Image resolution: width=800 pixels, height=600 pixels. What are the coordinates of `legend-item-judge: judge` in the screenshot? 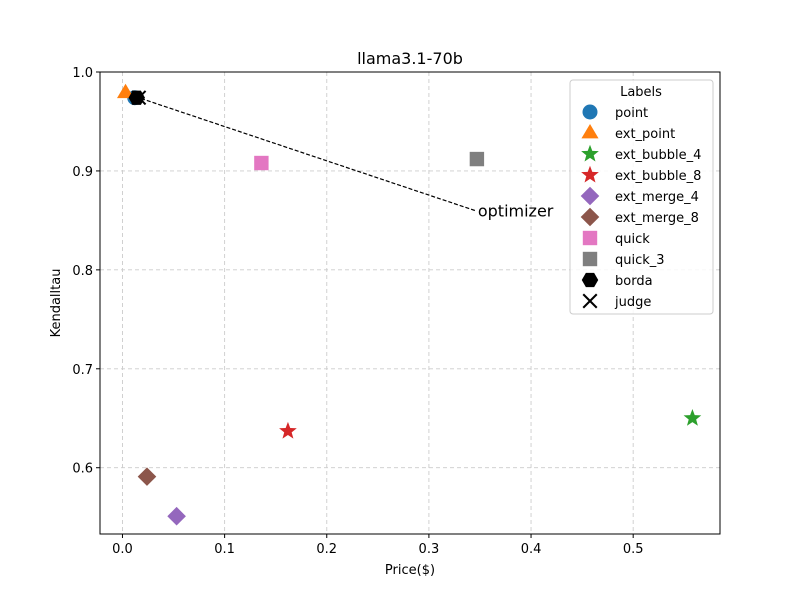 It's located at (616, 301).